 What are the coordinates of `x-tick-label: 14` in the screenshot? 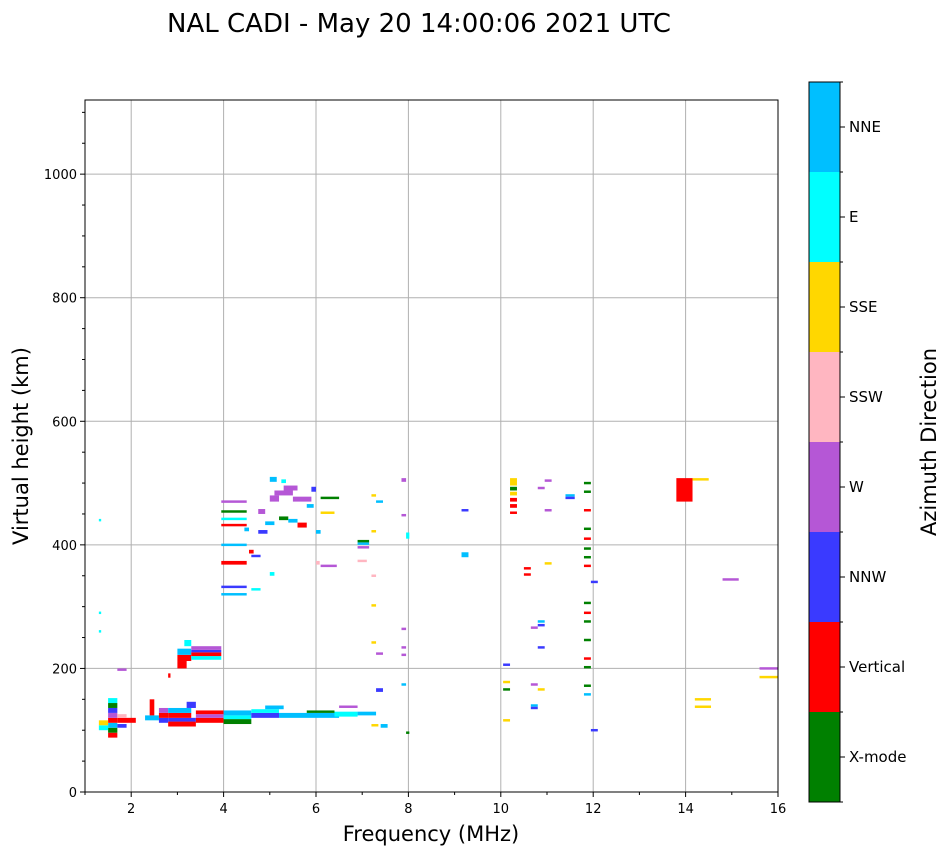 It's located at (685, 809).